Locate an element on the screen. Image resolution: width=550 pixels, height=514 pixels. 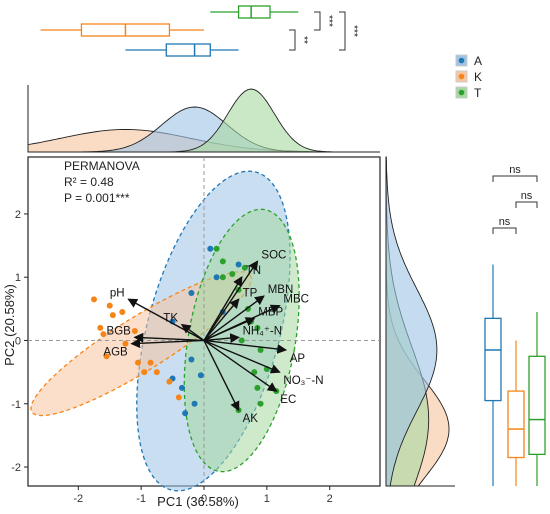
sig-label-x: ** is located at coordinates (303, 40).